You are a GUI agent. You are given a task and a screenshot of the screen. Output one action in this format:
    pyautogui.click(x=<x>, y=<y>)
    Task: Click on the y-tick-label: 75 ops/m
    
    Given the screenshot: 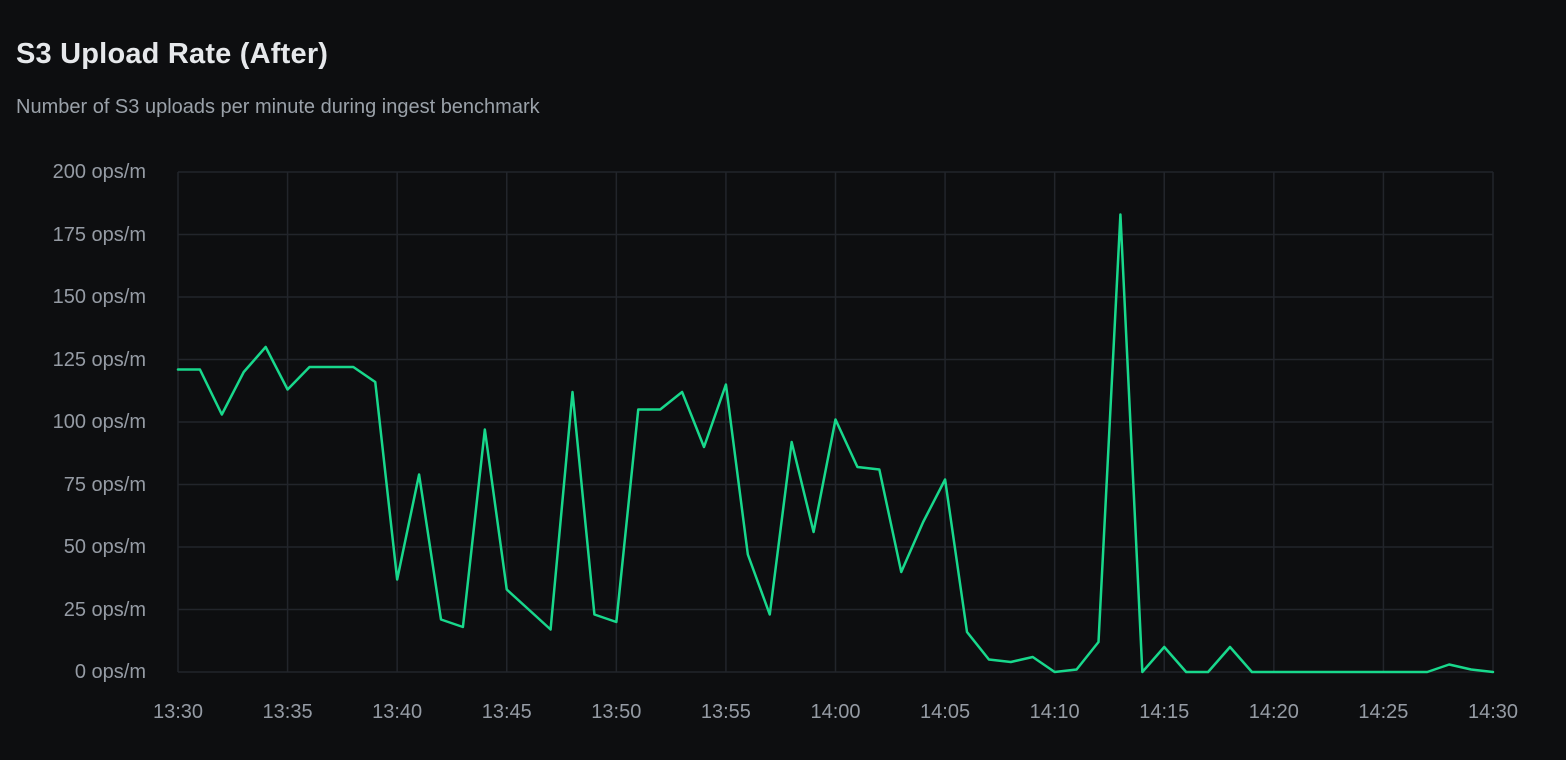 What is the action you would take?
    pyautogui.click(x=104, y=484)
    